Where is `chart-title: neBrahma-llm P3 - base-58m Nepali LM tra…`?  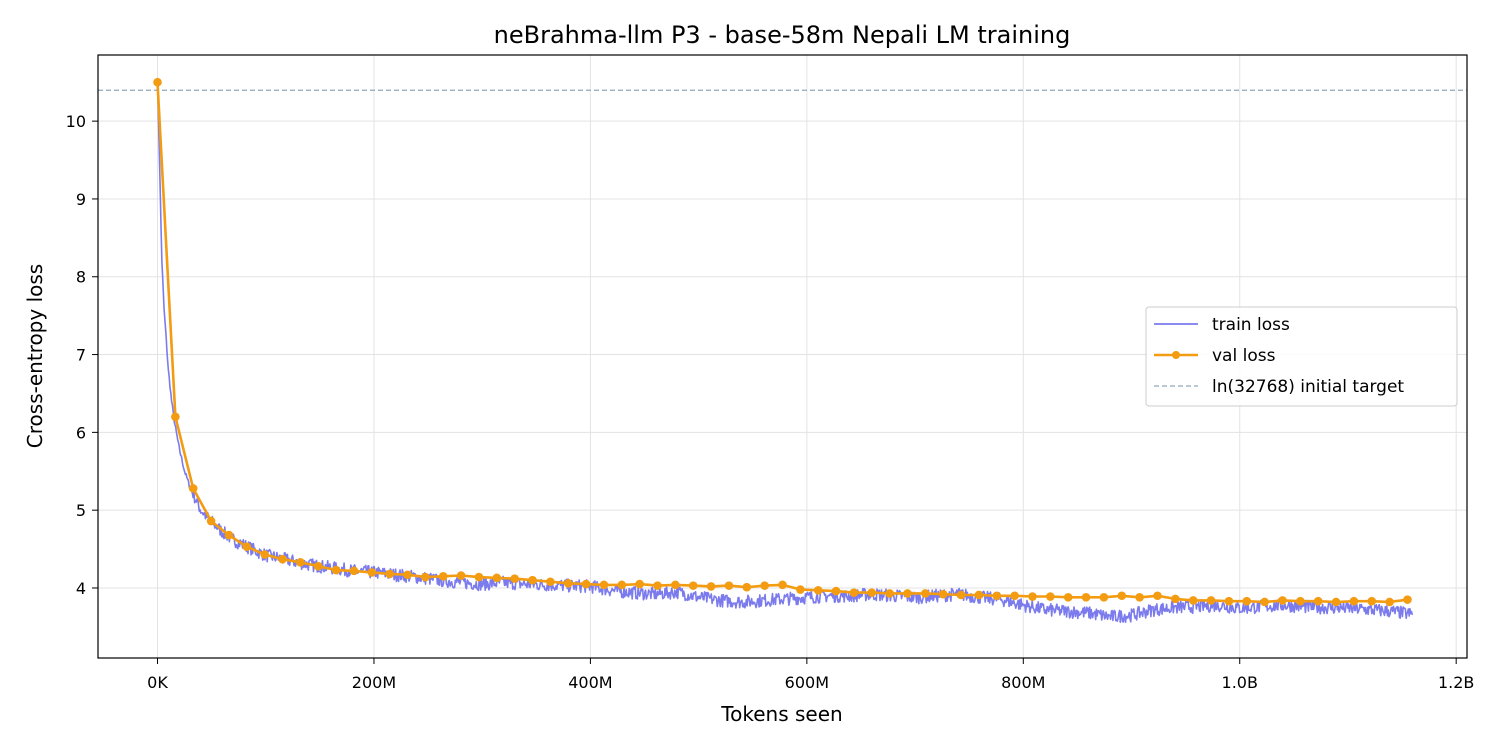
chart-title: neBrahma-llm P3 - base-58m Nepali LM tra… is located at coordinates (782, 35).